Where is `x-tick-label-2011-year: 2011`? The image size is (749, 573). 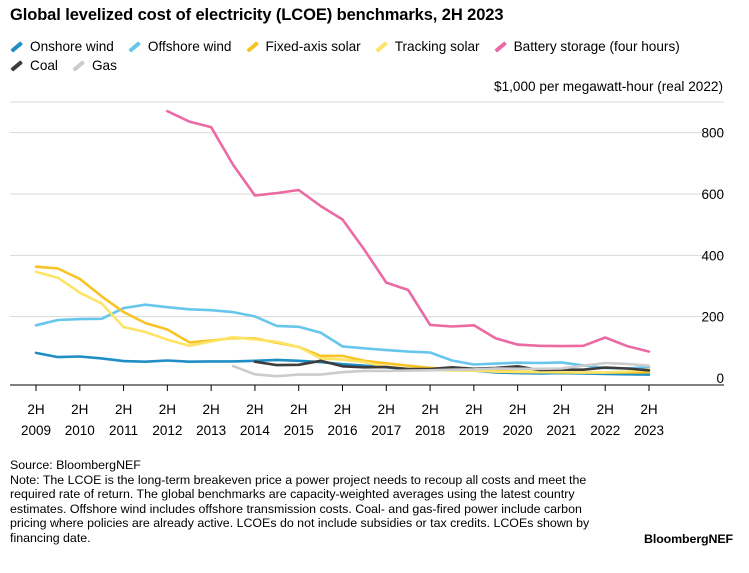
x-tick-label-2011-year: 2011 is located at coordinates (123, 430).